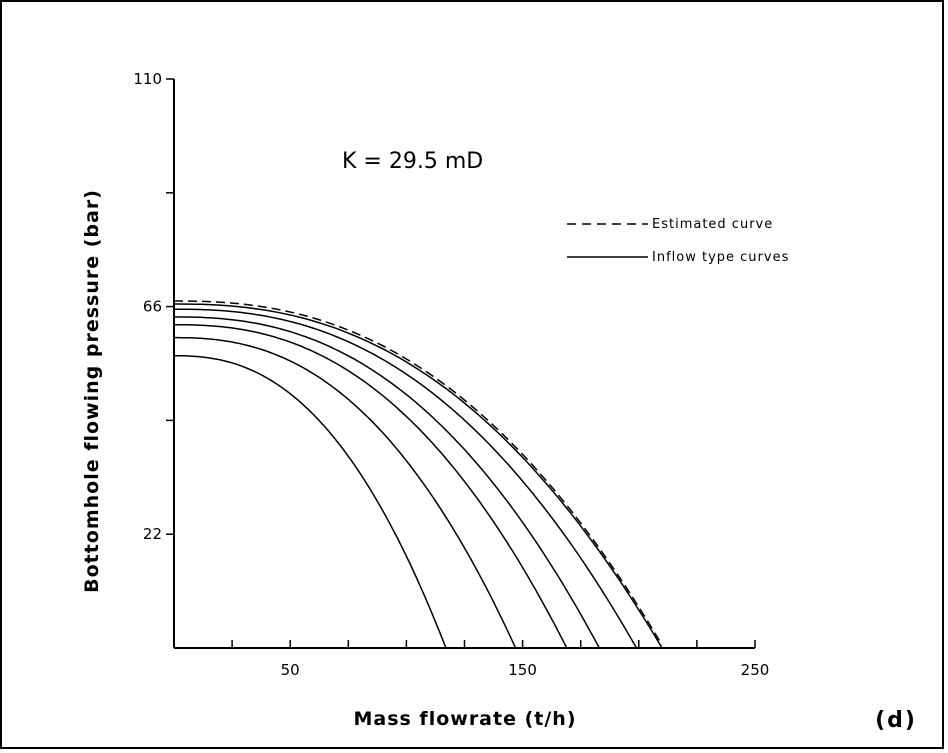 This screenshot has height=753, width=948. Describe the element at coordinates (678, 241) in the screenshot. I see `legend: Estimated curve Inflow type curves` at that location.